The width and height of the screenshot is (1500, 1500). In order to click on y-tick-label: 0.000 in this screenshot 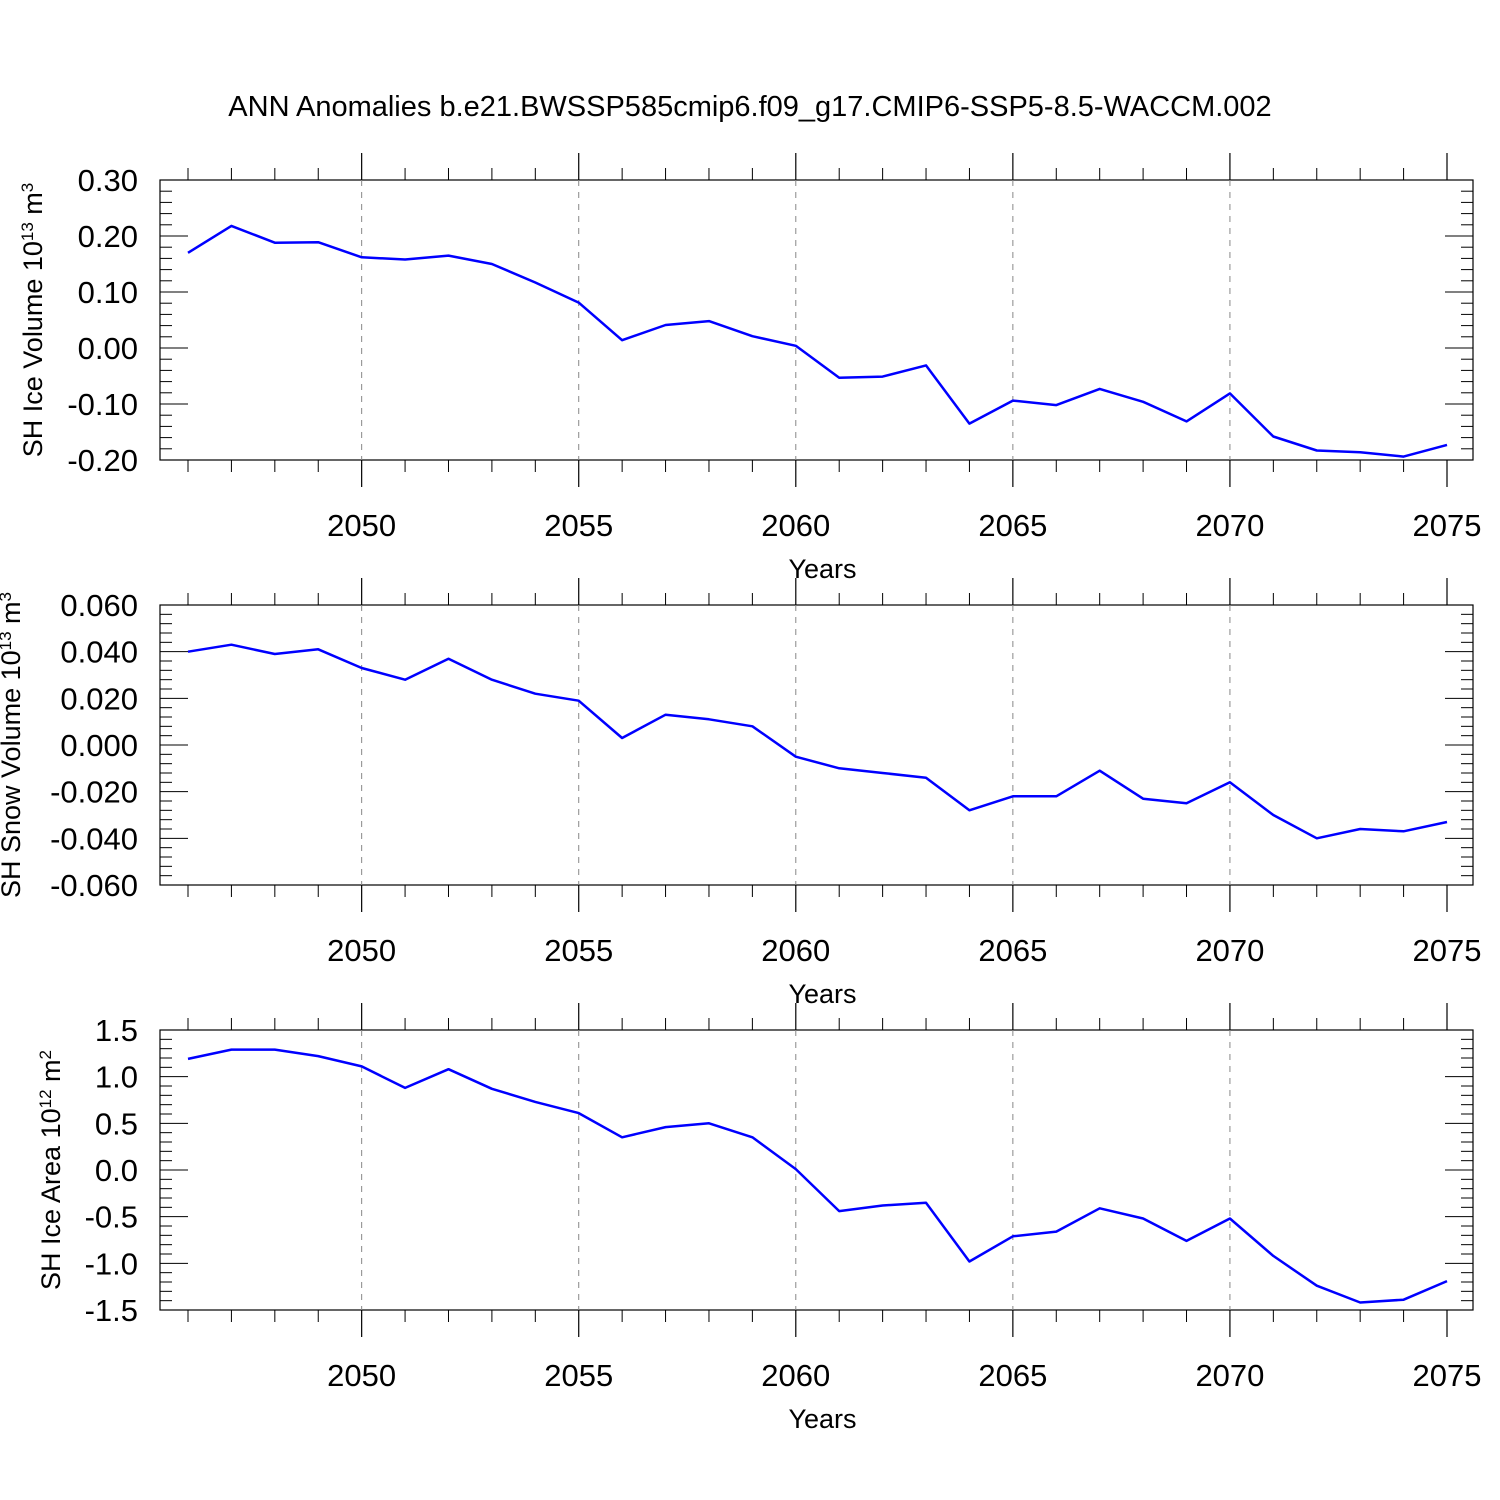, I will do `click(99, 745)`.